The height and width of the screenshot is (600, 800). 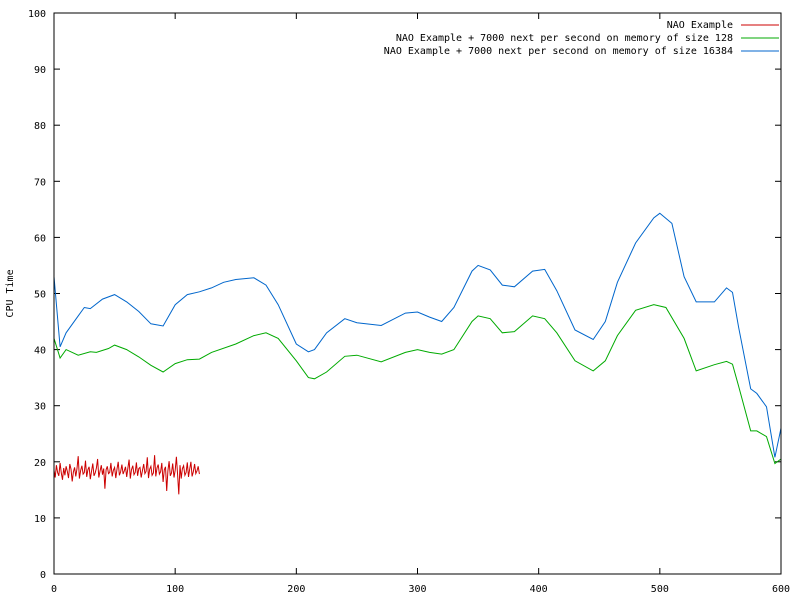 I want to click on y-tick-label: 10, so click(x=40, y=519).